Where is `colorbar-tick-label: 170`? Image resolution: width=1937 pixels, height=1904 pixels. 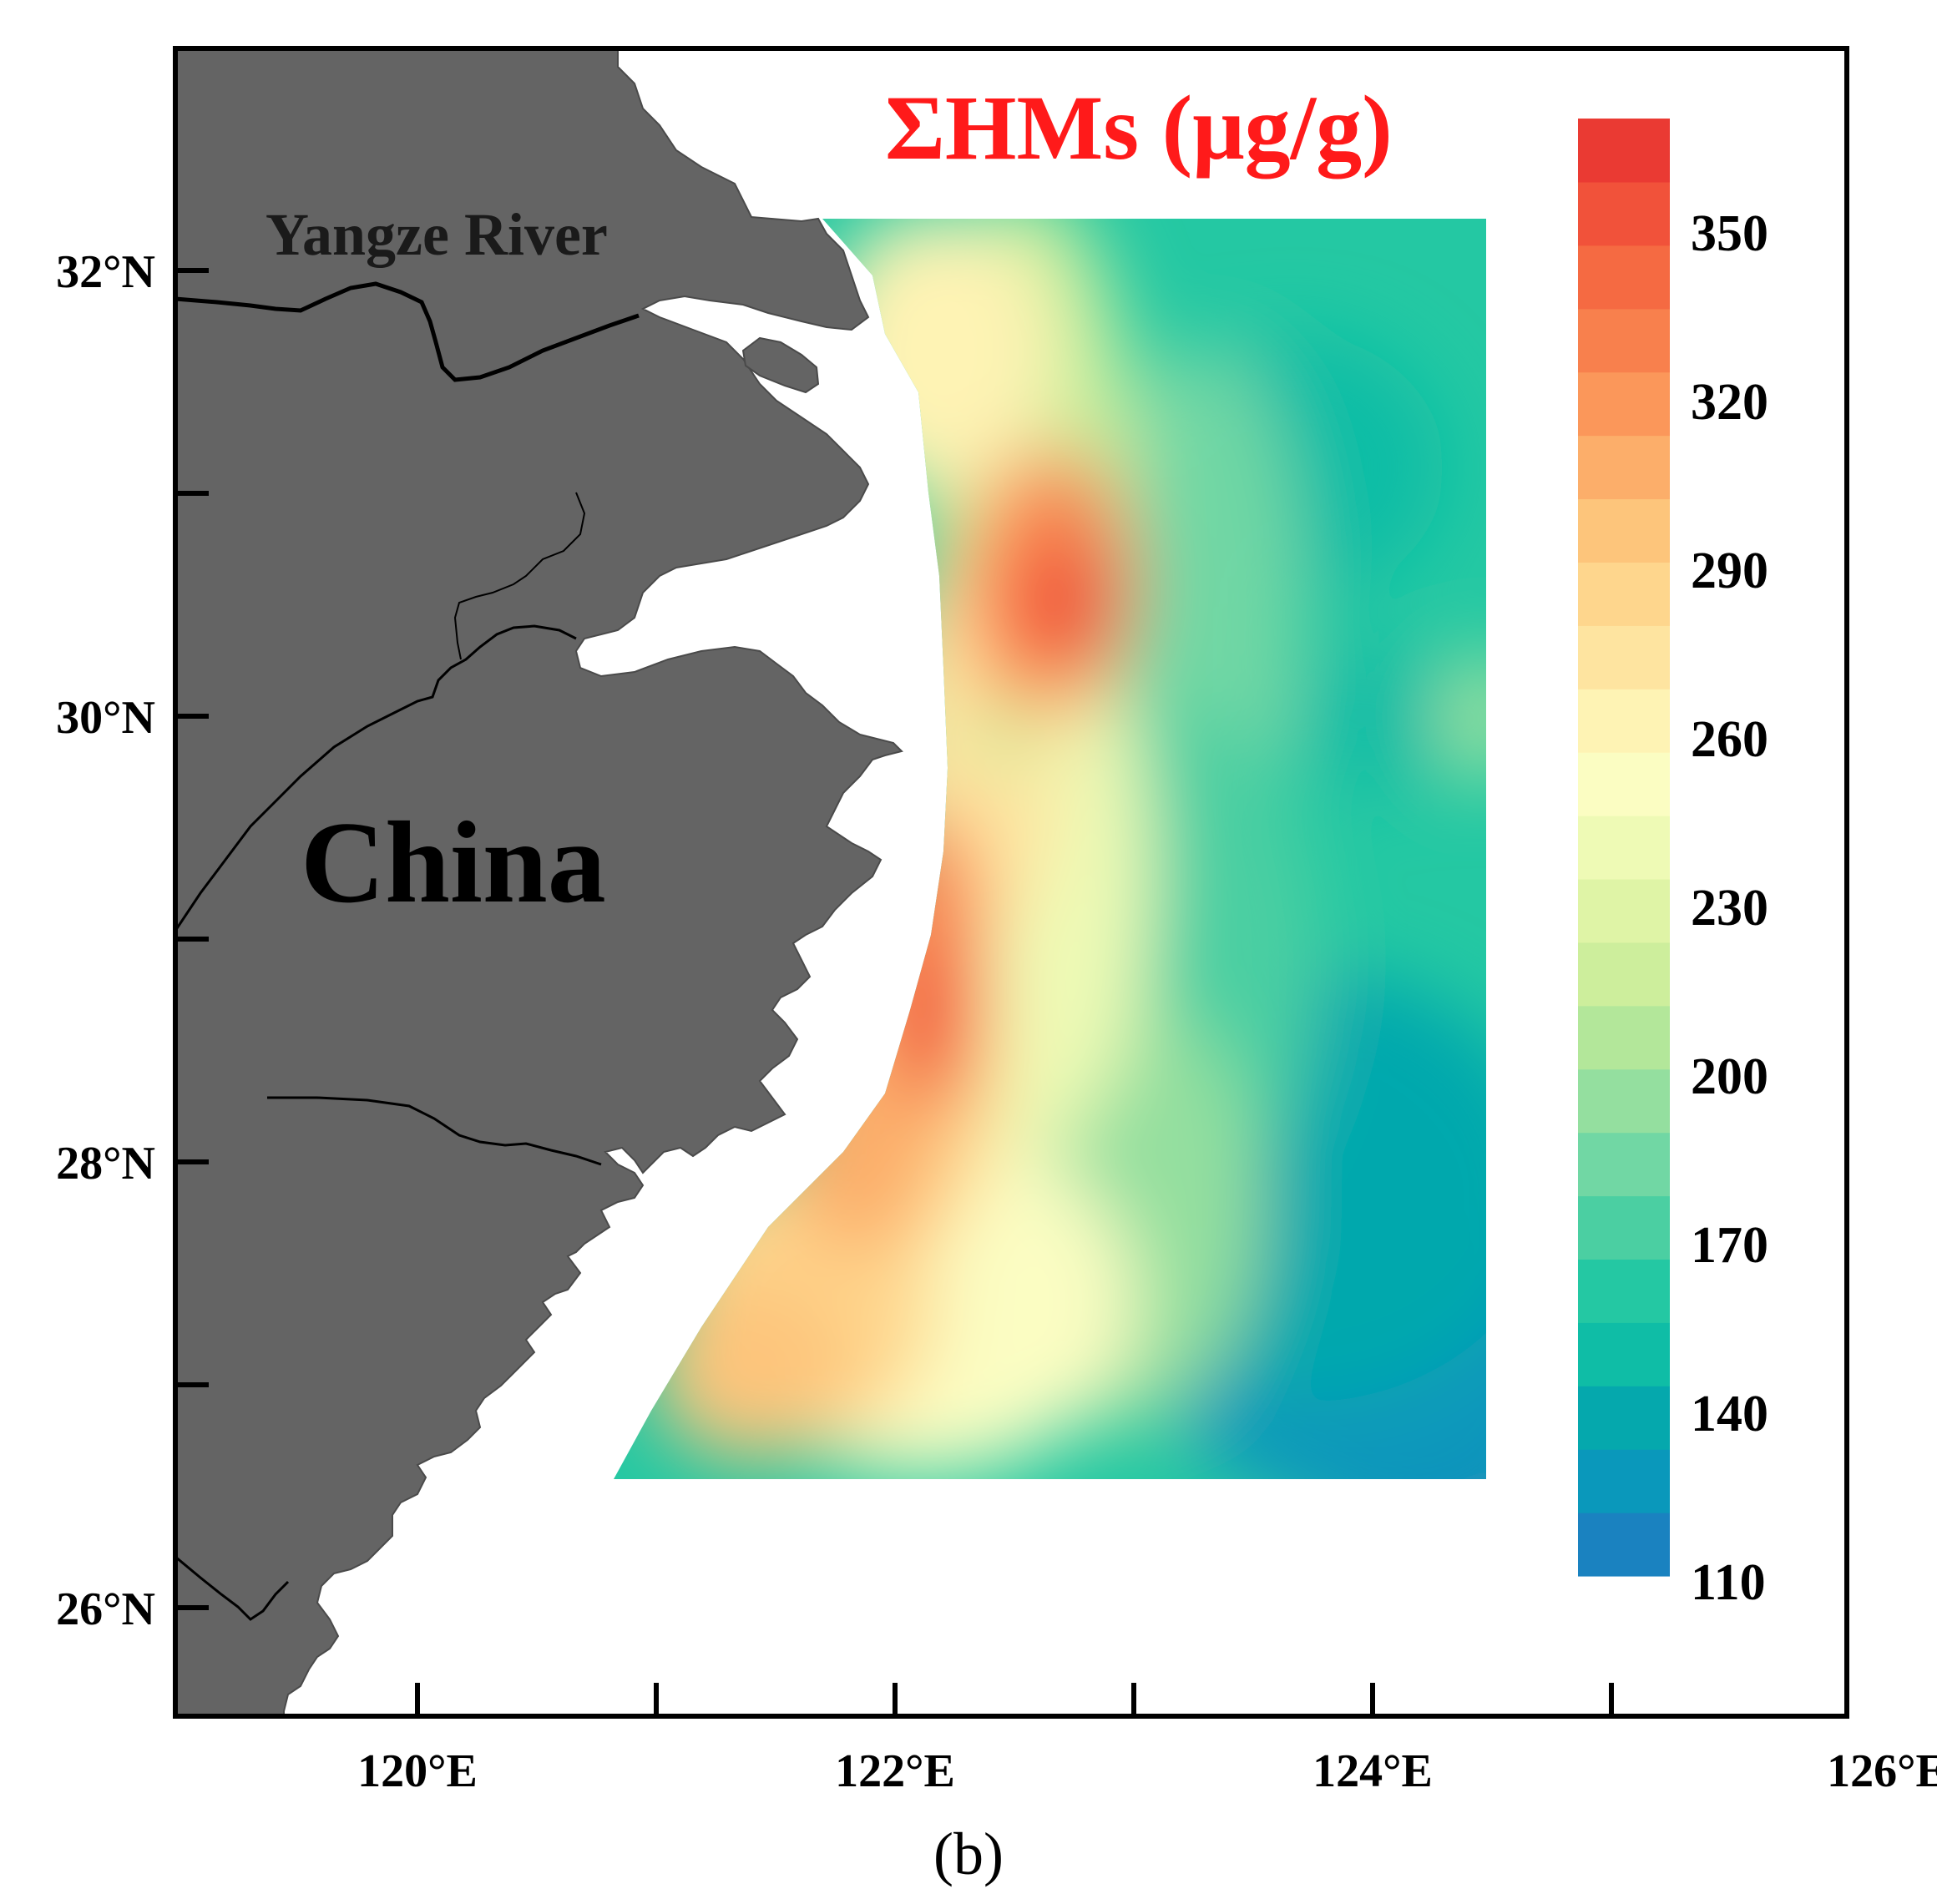
colorbar-tick-label: 170 is located at coordinates (1729, 1245).